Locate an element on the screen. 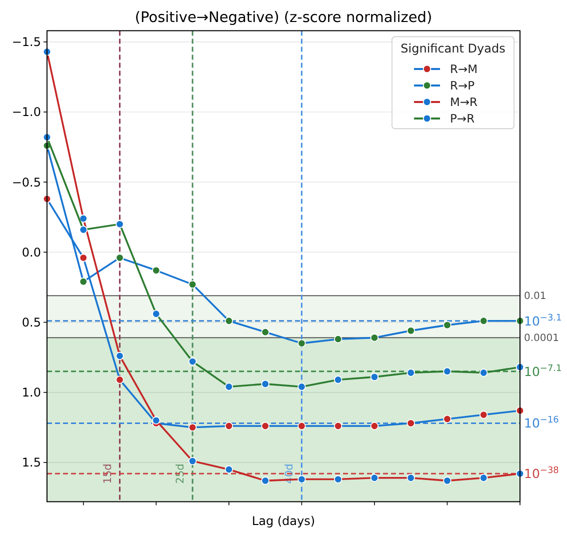 The height and width of the screenshot is (539, 567). chart-title: (Positive→Negative) (z-score normalized) is located at coordinates (283, 18).